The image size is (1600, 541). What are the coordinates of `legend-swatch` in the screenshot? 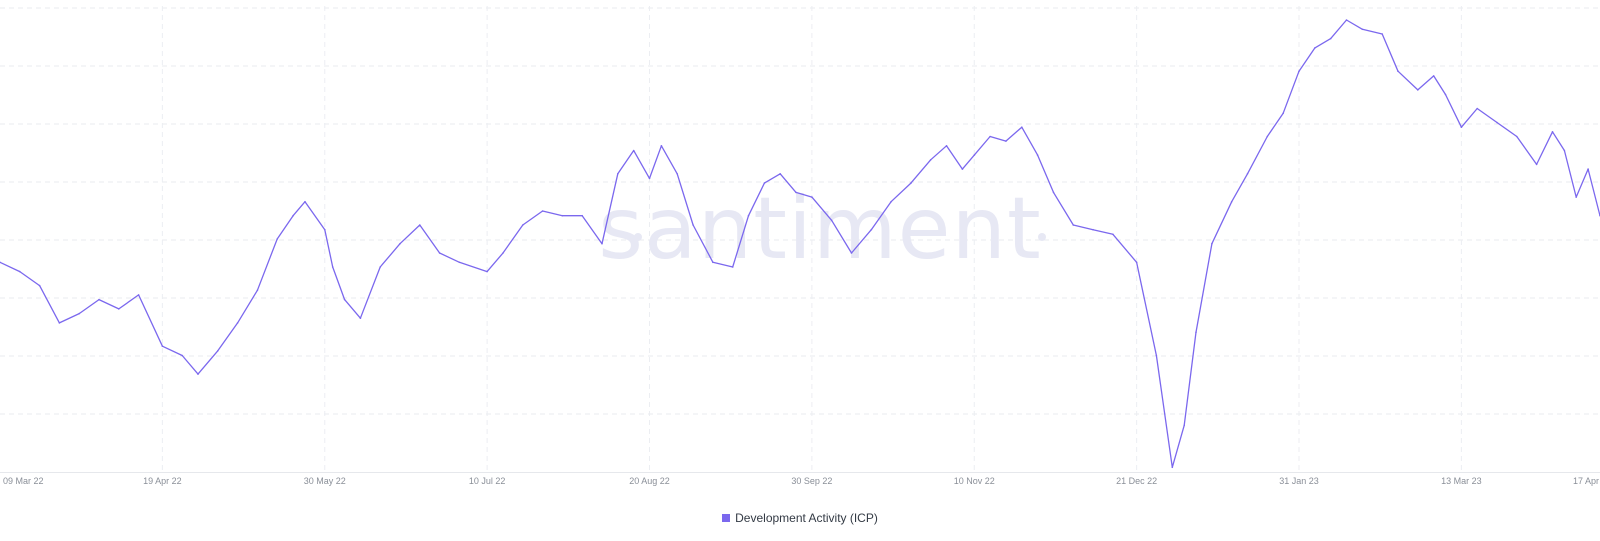 It's located at (726, 518).